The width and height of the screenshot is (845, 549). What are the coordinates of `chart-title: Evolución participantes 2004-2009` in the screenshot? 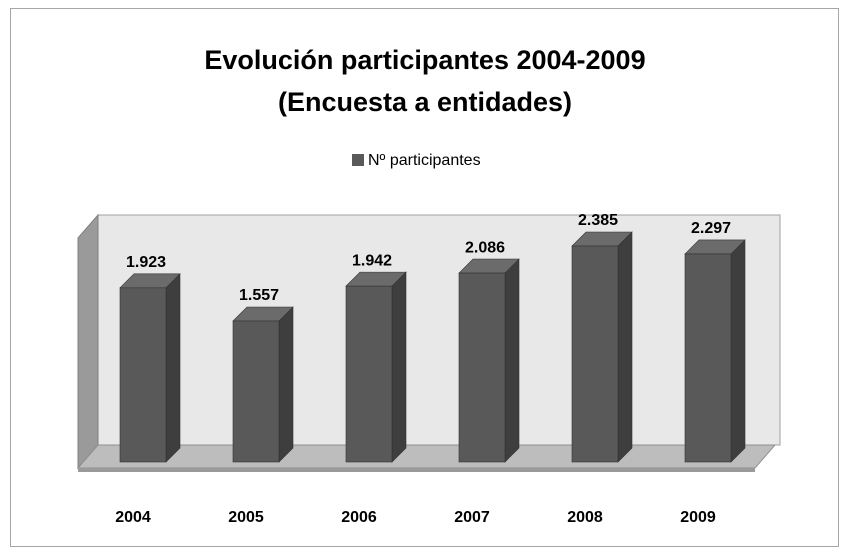 It's located at (424, 60).